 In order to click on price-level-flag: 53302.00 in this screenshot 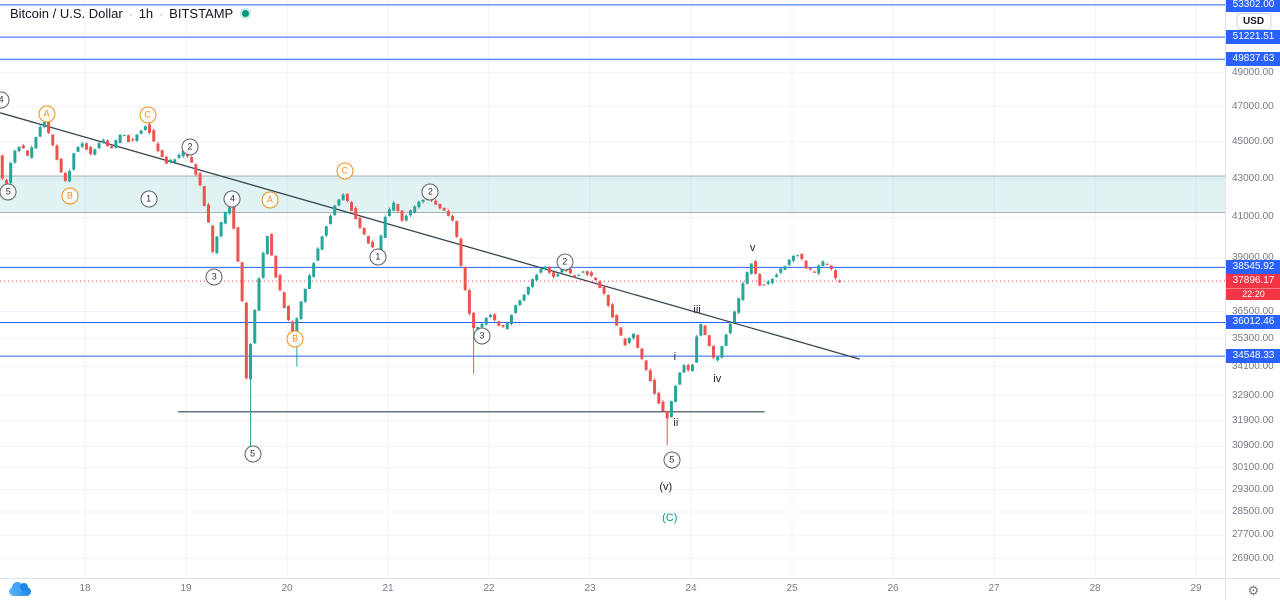, I will do `click(1253, 6)`.